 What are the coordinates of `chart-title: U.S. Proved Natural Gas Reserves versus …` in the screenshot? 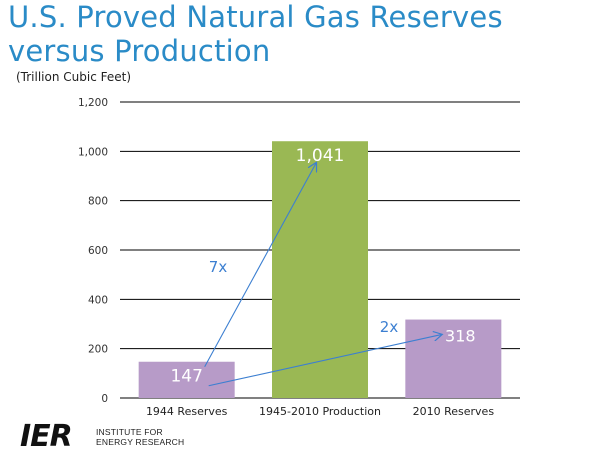 It's located at (255, 34).